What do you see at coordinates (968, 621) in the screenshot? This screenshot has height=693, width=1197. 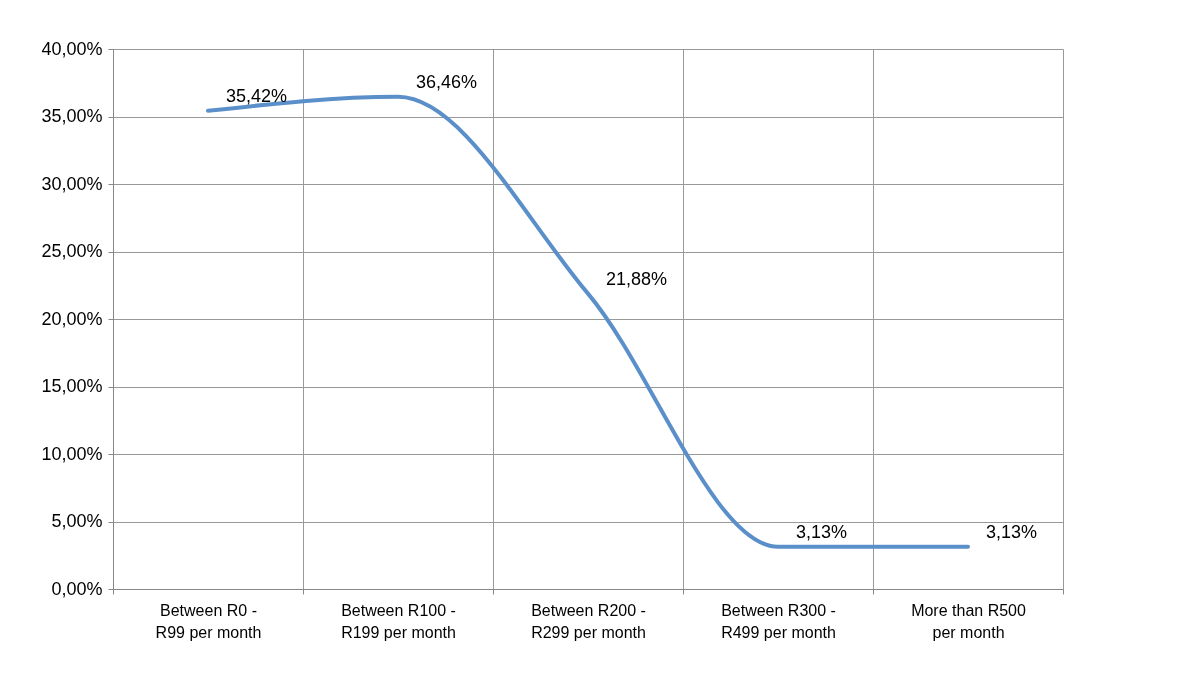 I see `x-tick-label: More than R500 per month` at bounding box center [968, 621].